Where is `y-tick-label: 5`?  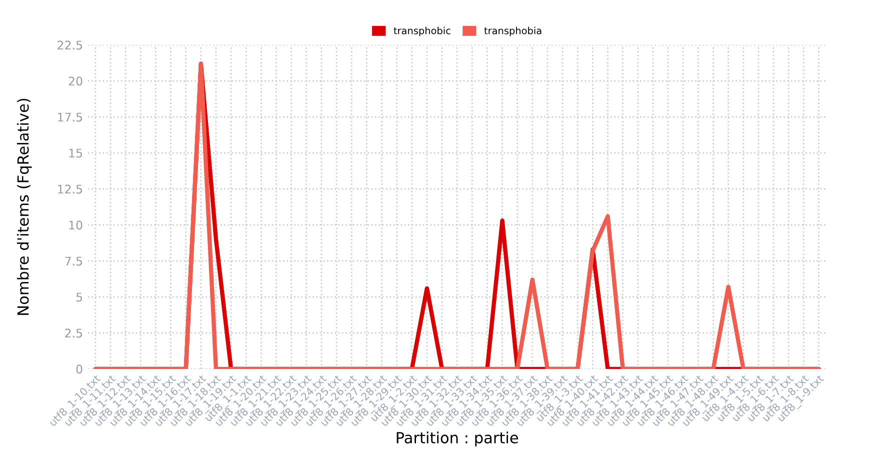 y-tick-label: 5 is located at coordinates (79, 297).